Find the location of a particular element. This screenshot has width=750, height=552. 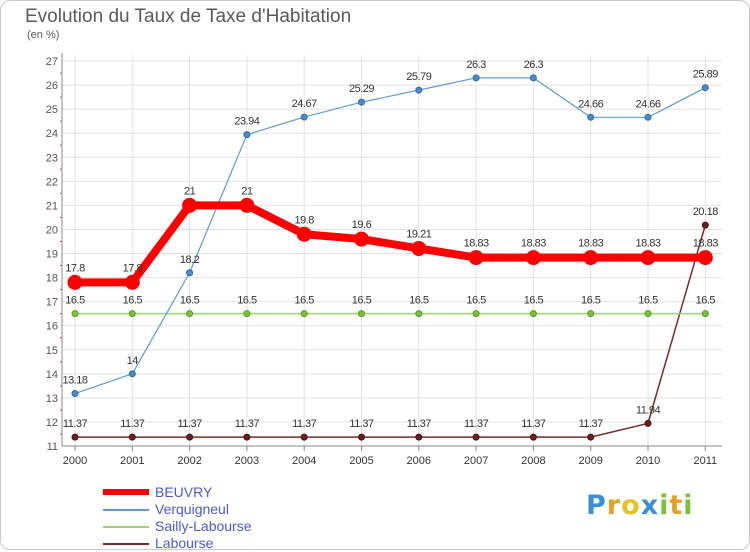

x-tick-label: 2008 is located at coordinates (533, 461).